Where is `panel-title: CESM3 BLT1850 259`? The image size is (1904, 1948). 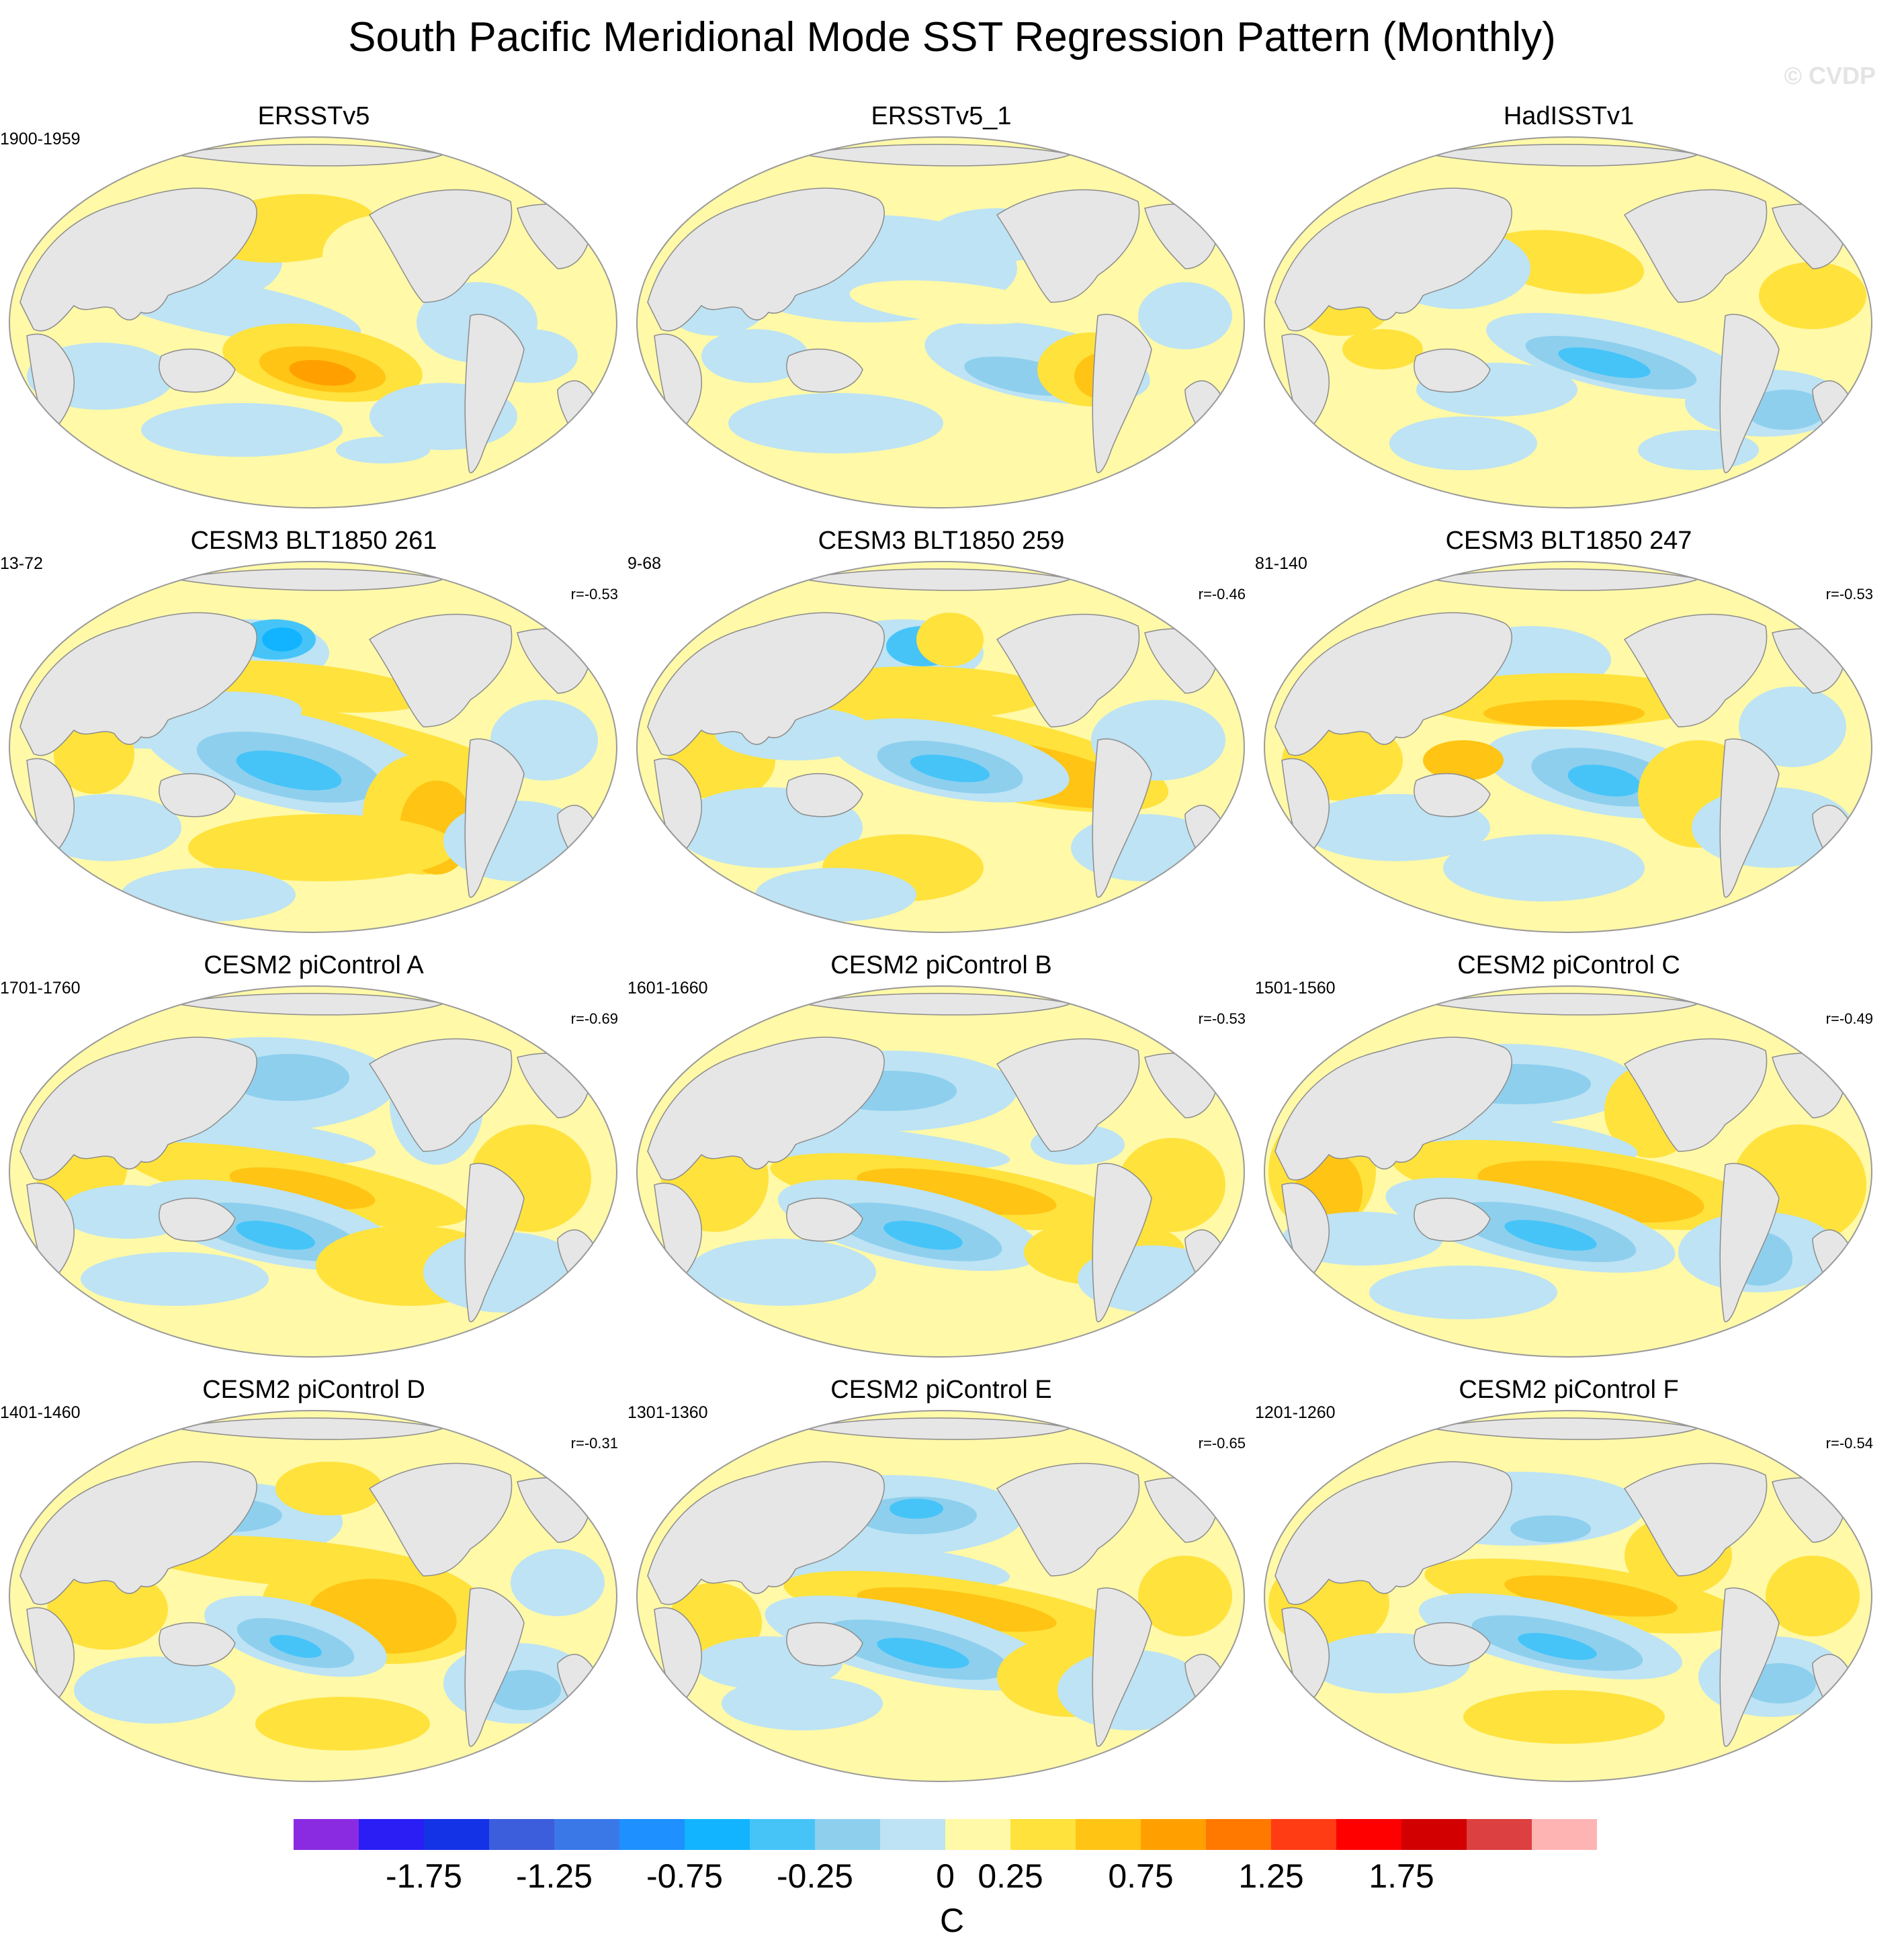 panel-title: CESM3 BLT1850 259 is located at coordinates (941, 541).